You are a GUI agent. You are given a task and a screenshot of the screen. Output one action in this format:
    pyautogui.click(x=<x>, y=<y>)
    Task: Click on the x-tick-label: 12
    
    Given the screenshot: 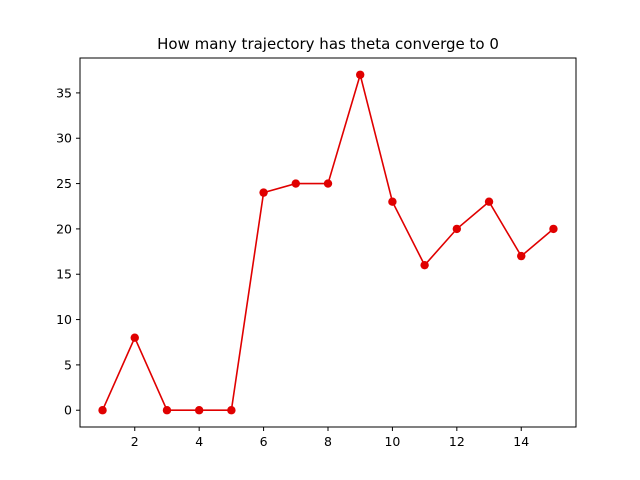 What is the action you would take?
    pyautogui.click(x=457, y=441)
    